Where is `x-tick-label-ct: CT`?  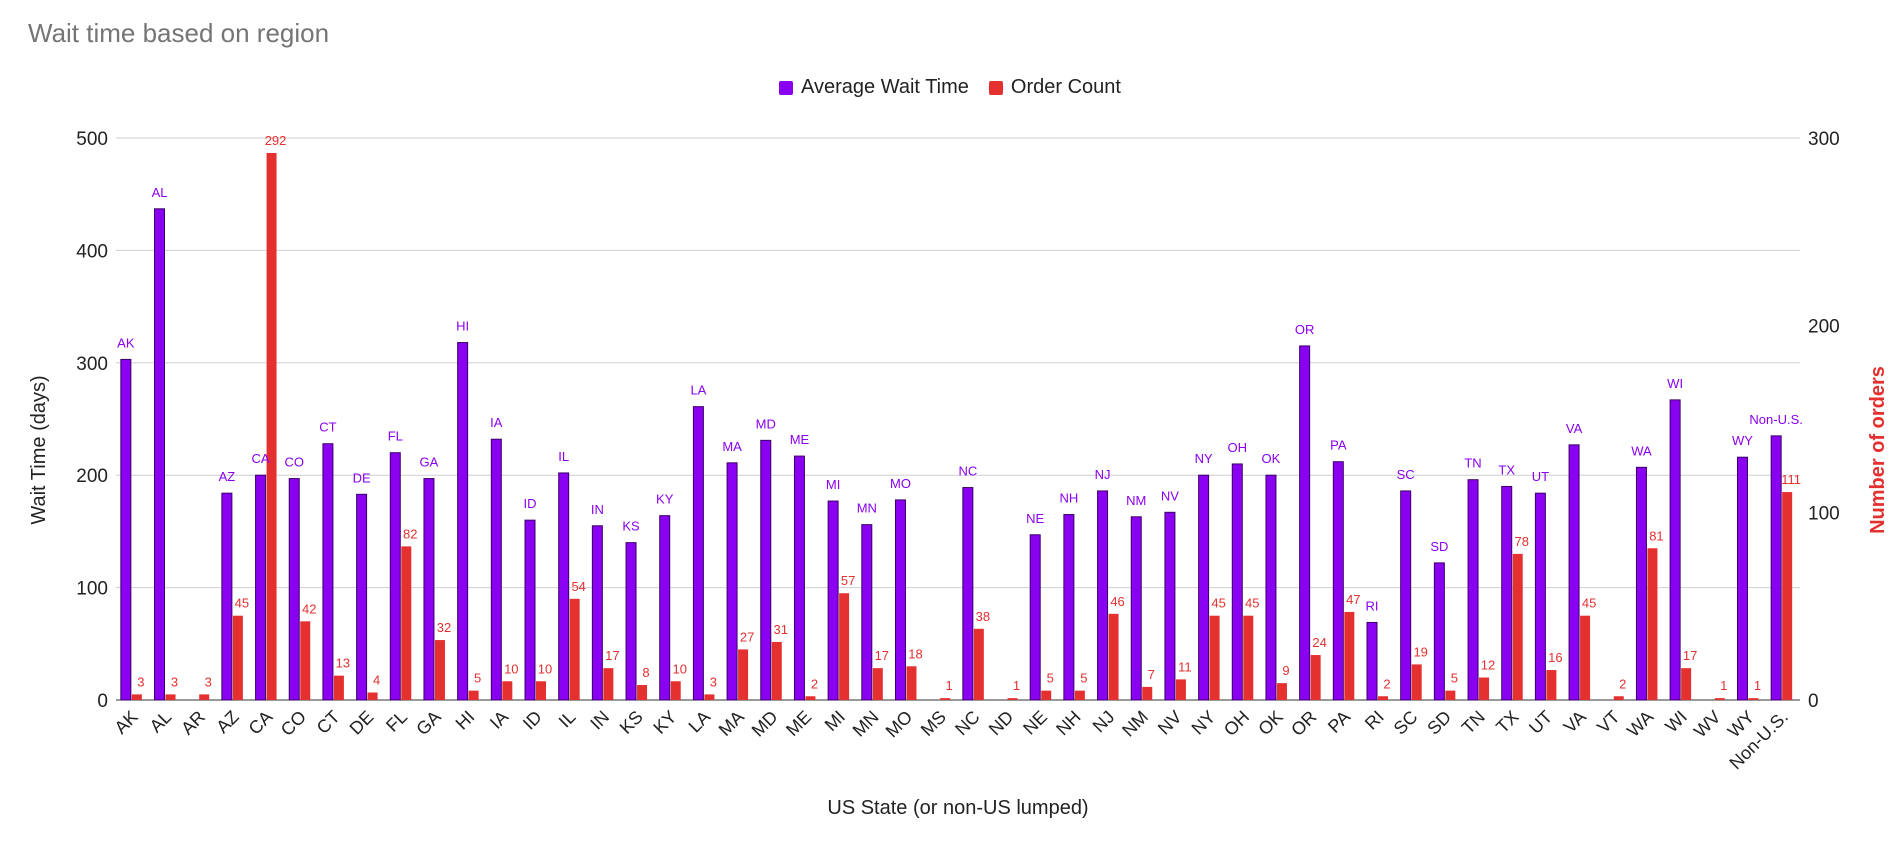 x-tick-label-ct: CT is located at coordinates (328, 722).